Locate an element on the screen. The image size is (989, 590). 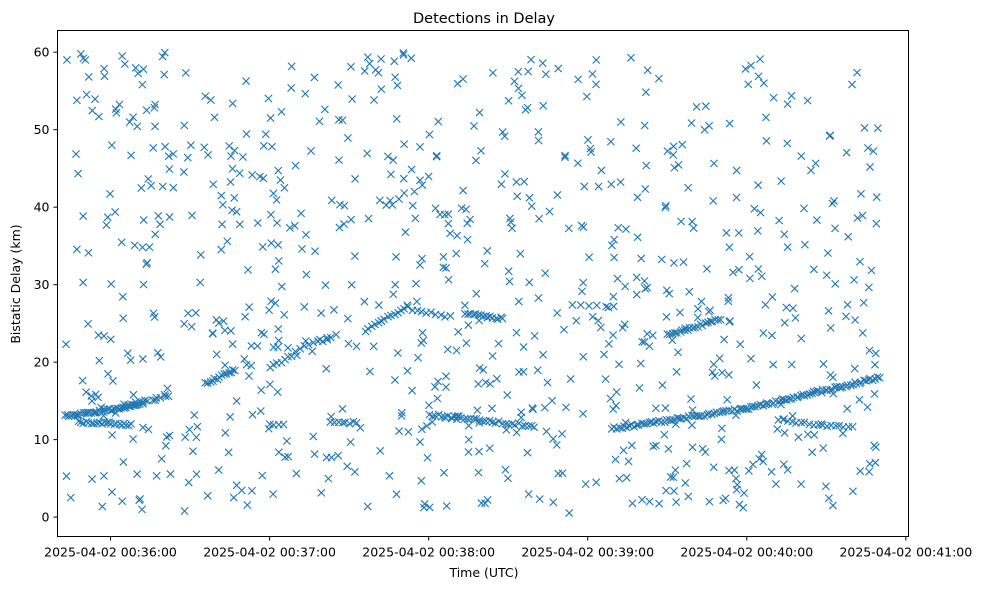
x-tick-label: 2025-04-02 00:41:00 is located at coordinates (905, 552).